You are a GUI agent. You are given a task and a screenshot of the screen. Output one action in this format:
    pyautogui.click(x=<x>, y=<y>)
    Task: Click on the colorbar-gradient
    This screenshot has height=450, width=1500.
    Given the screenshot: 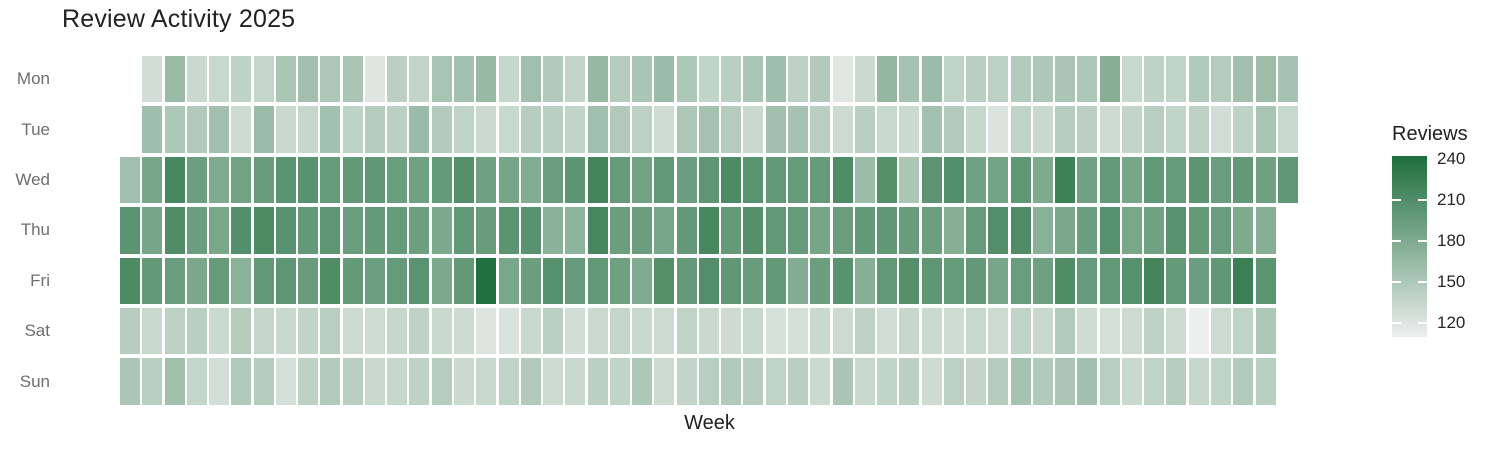 What is the action you would take?
    pyautogui.click(x=1409, y=246)
    